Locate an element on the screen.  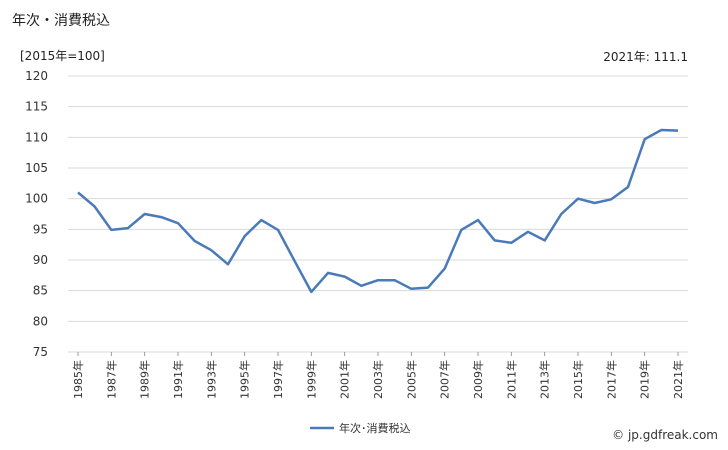
x-tick-label: 1987年 is located at coordinates (111, 379).